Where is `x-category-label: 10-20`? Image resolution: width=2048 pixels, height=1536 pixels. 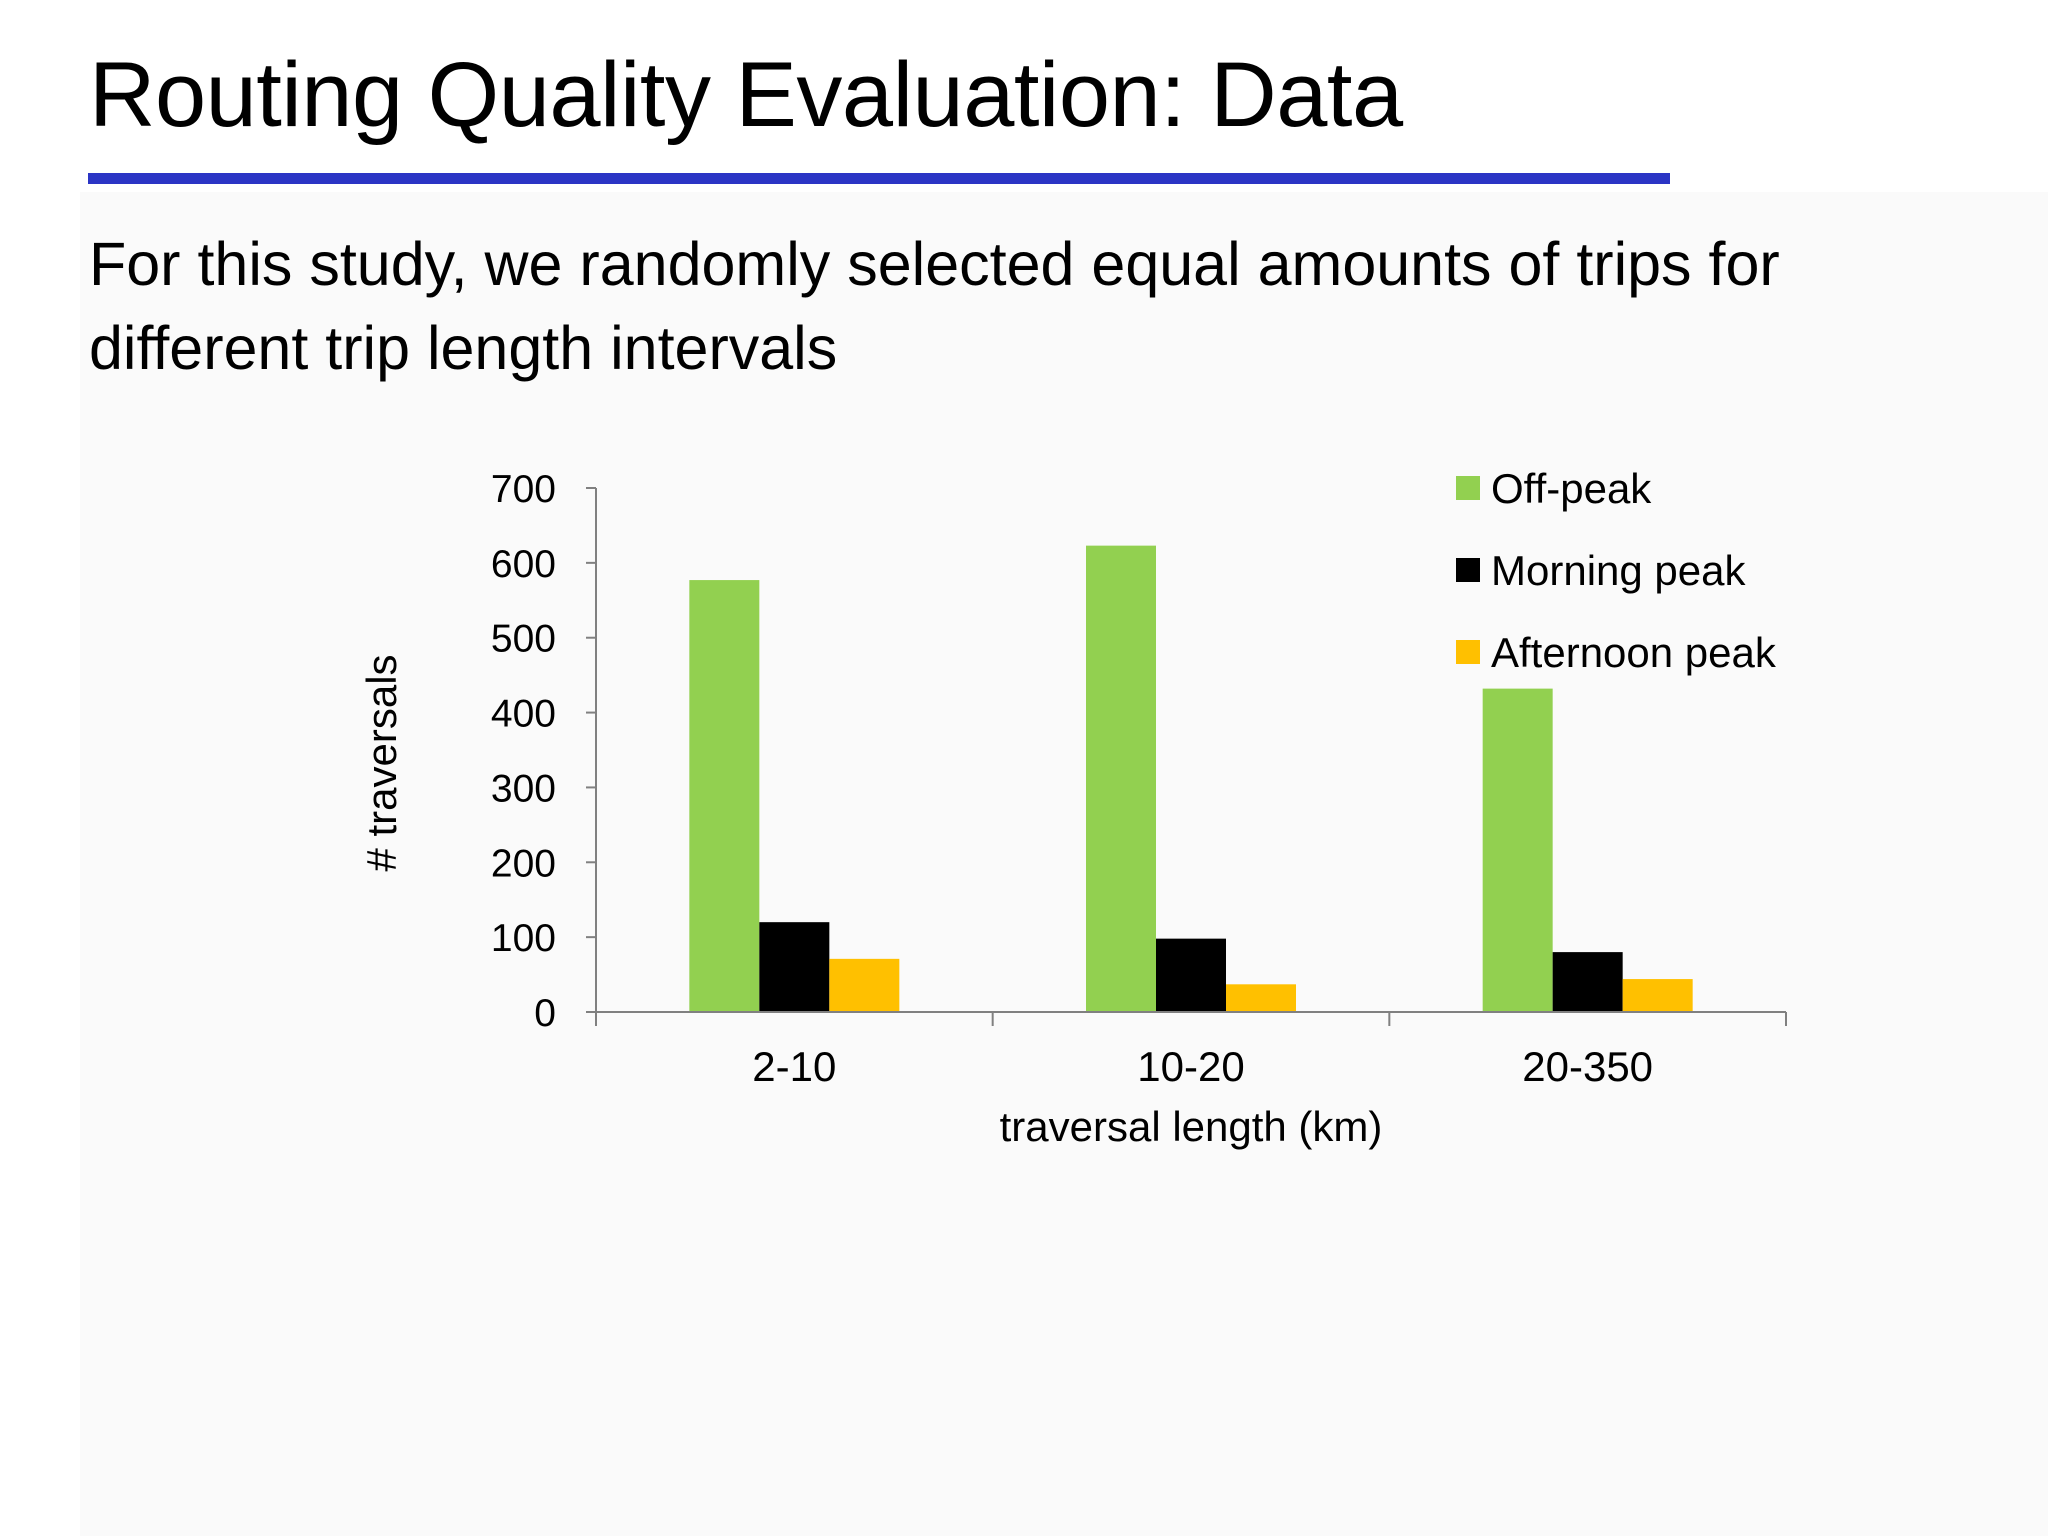 x-category-label: 10-20 is located at coordinates (1190, 1066).